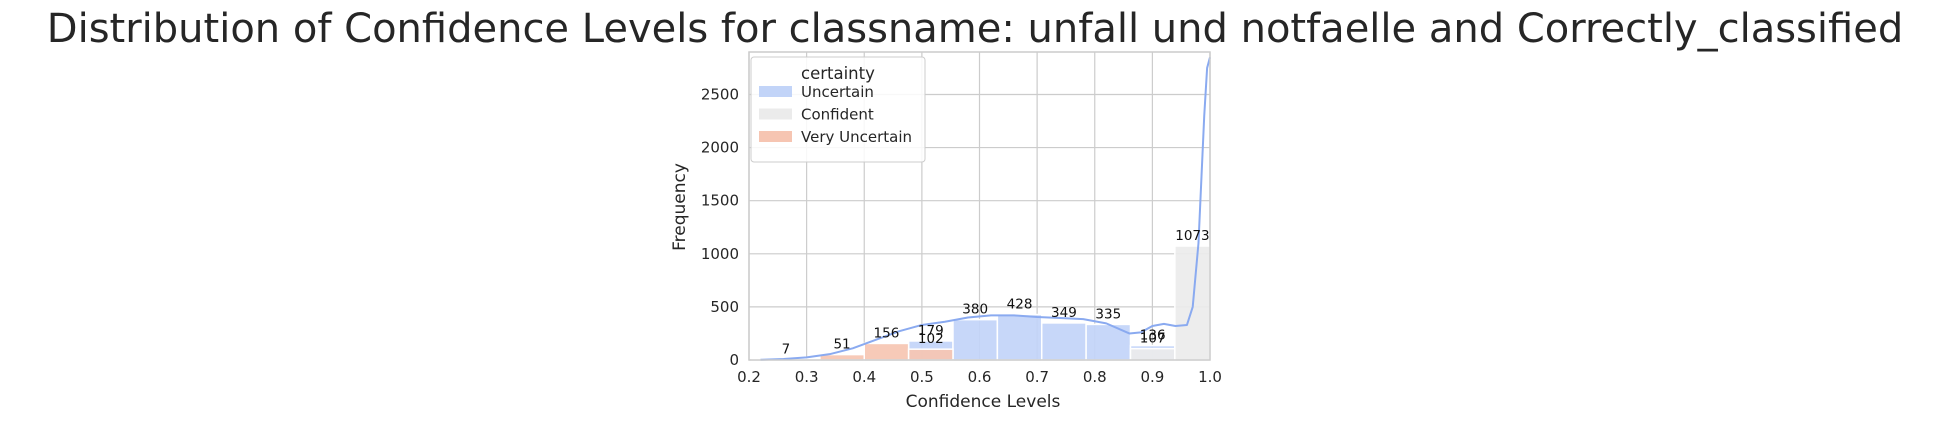 This screenshot has width=1951, height=421. What do you see at coordinates (1064, 313) in the screenshot?
I see `bar-value-label: 349` at bounding box center [1064, 313].